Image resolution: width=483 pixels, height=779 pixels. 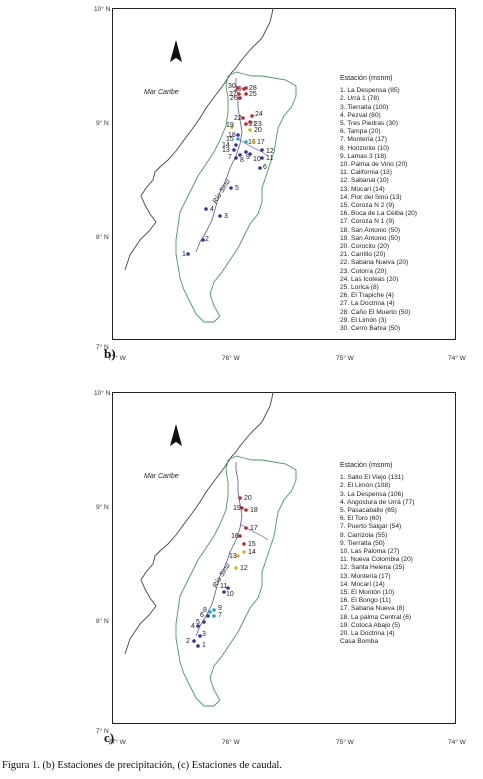 I want to click on legend-item: 8. Carrizola (55), so click(x=364, y=535).